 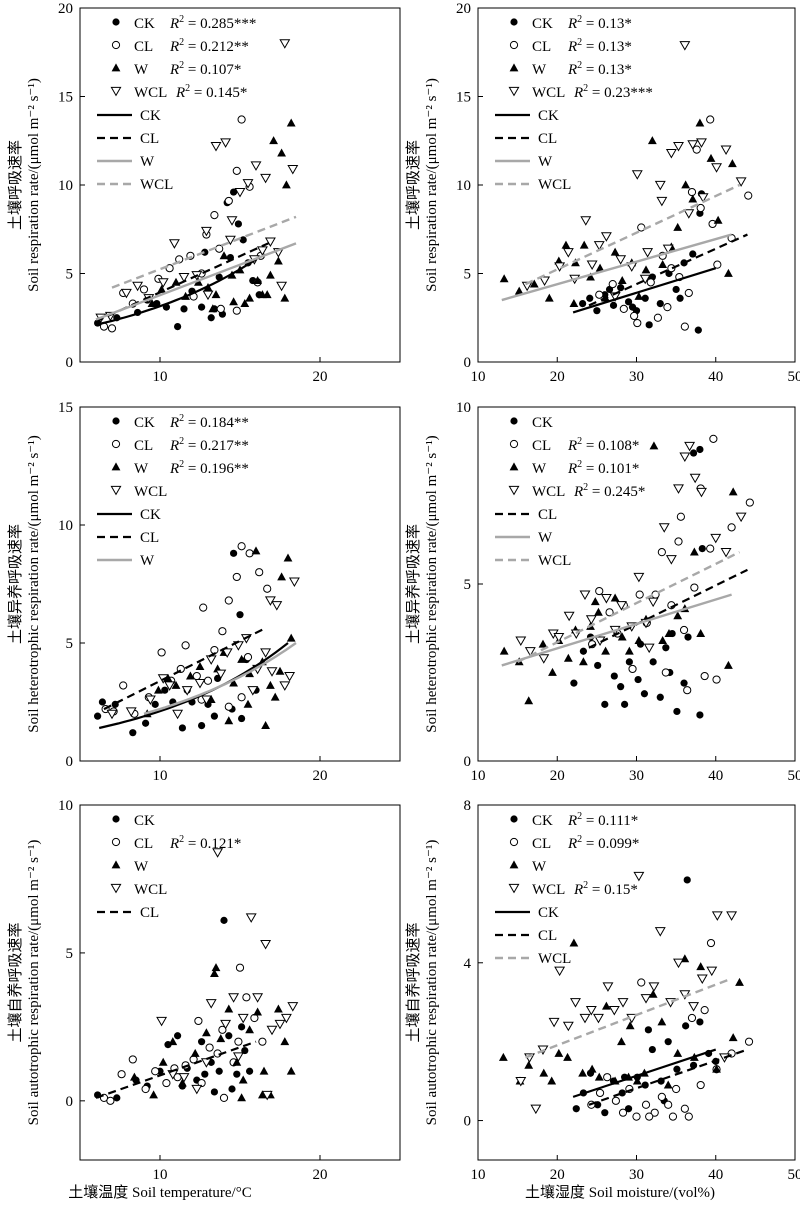 I want to click on y-axis-label-en: Soil respiration rate/(μmol m⁻² s⁻¹), so click(x=432, y=185).